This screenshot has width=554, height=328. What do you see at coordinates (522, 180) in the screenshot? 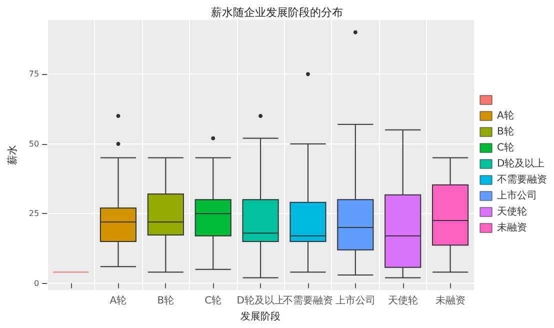
I see `legend-label: 不需要融资` at bounding box center [522, 180].